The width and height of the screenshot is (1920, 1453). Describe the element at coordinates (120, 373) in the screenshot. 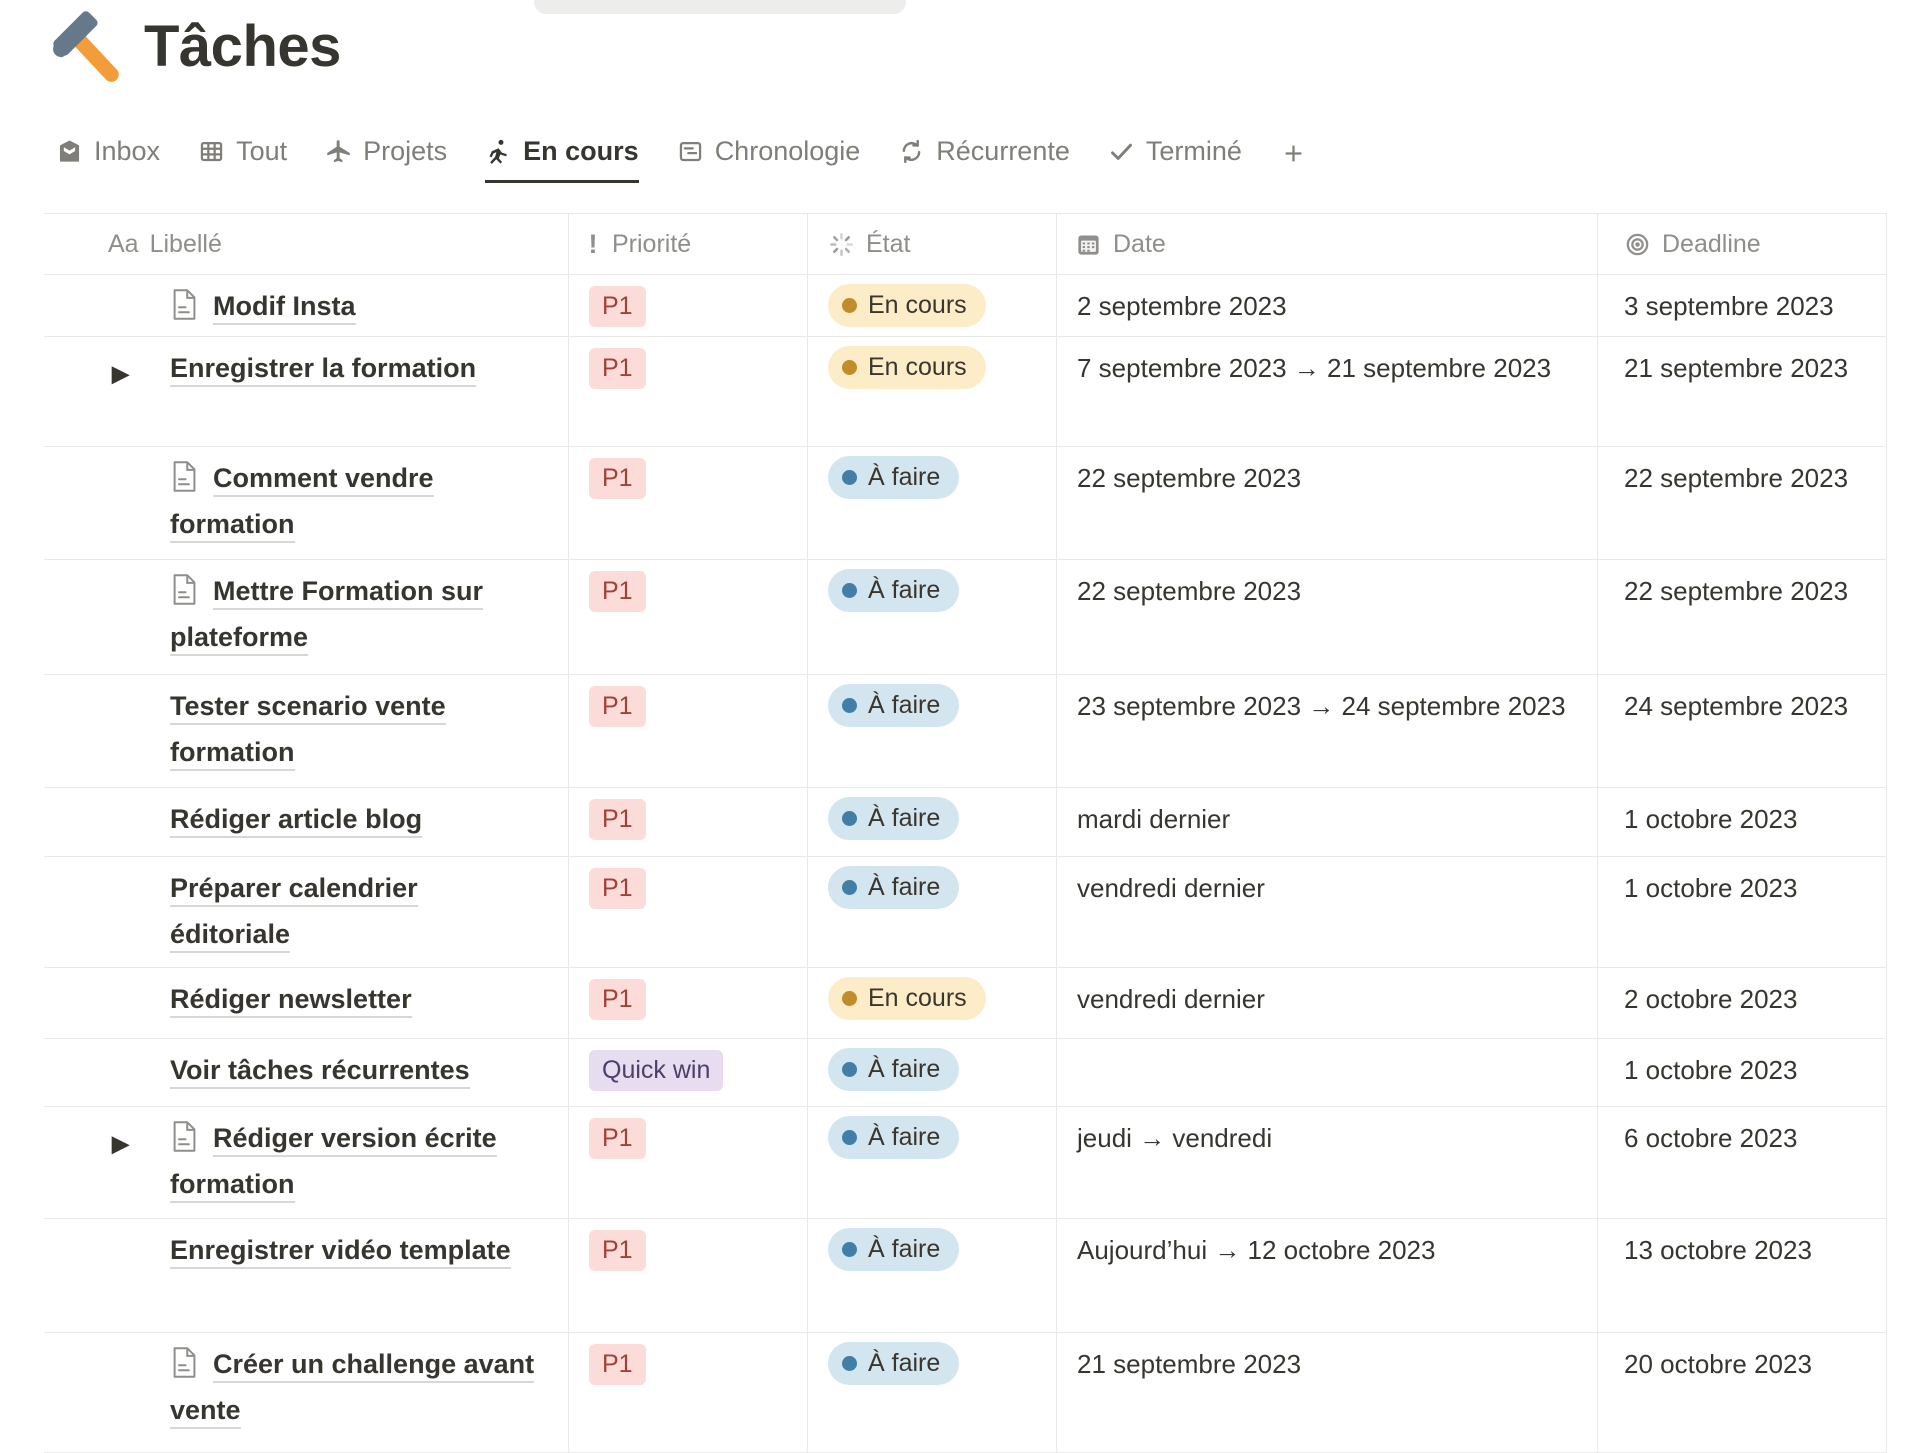

I see `expand-toggle-icon: ▶` at that location.